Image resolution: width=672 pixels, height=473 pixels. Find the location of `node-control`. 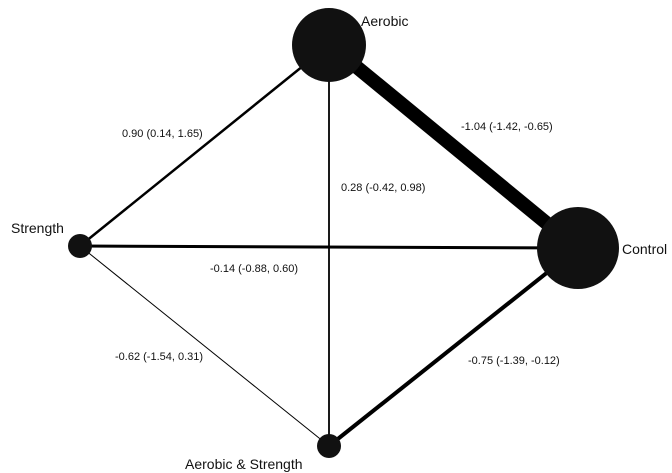

node-control is located at coordinates (578, 248).